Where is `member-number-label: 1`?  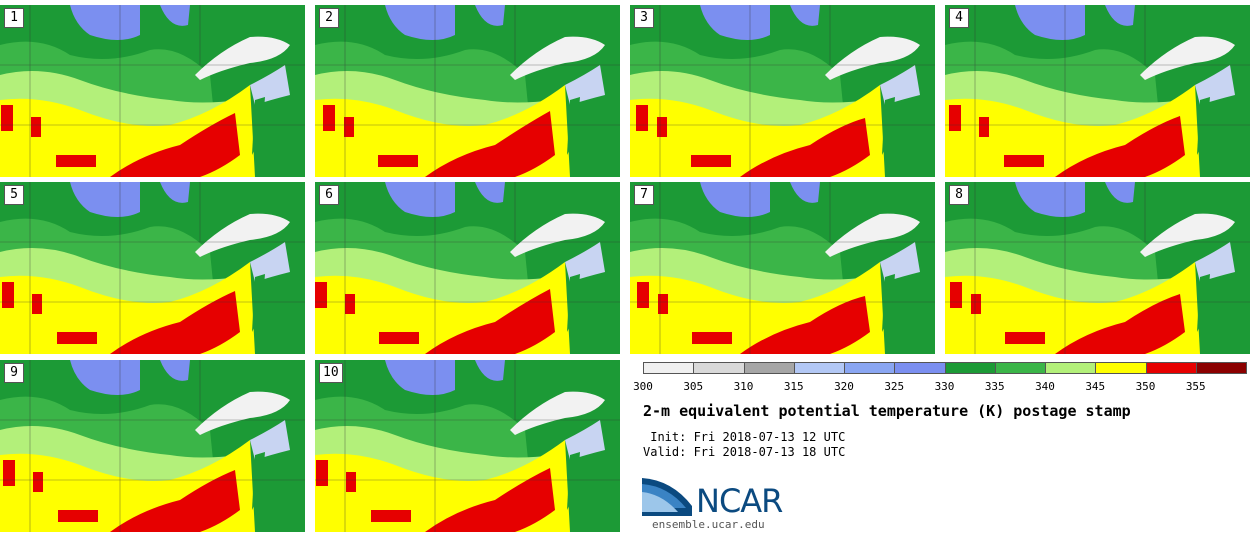 member-number-label: 1 is located at coordinates (14, 18).